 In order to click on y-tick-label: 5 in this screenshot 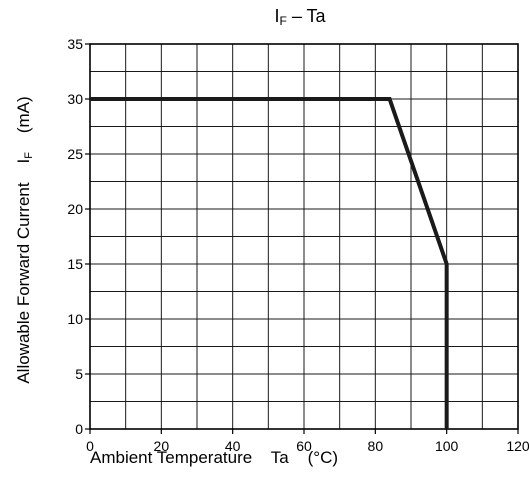, I will do `click(79, 374)`.